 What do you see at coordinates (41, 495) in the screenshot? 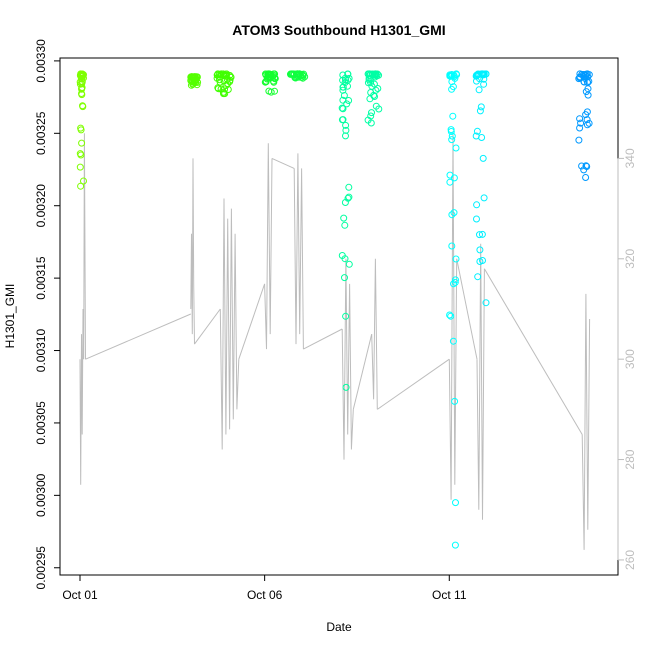
I see `y-tick-label: 0.00300` at bounding box center [41, 495].